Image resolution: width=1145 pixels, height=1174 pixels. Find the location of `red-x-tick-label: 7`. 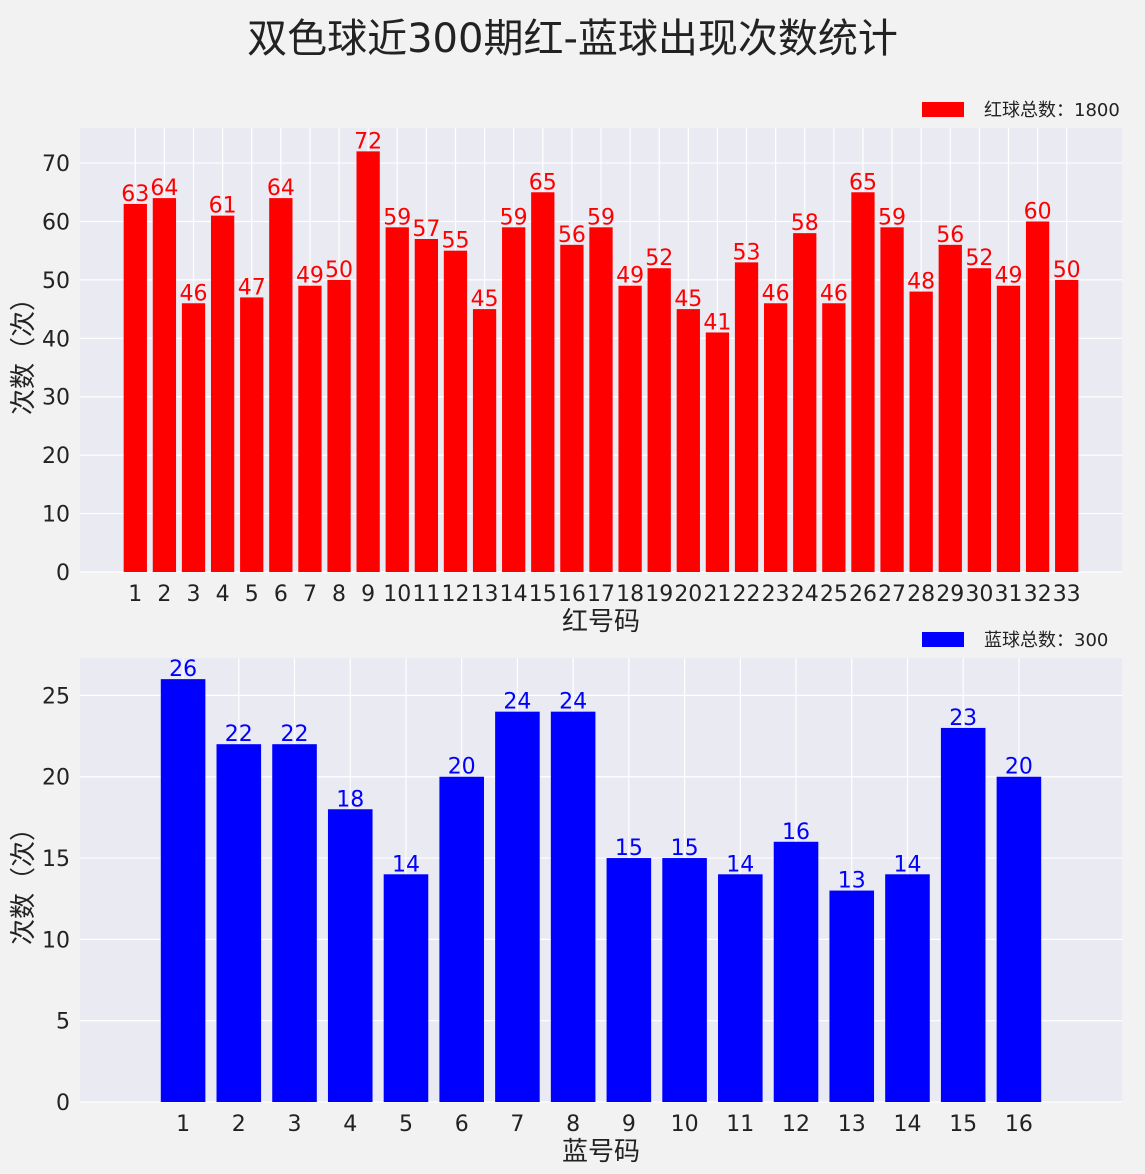

red-x-tick-label: 7 is located at coordinates (310, 594).